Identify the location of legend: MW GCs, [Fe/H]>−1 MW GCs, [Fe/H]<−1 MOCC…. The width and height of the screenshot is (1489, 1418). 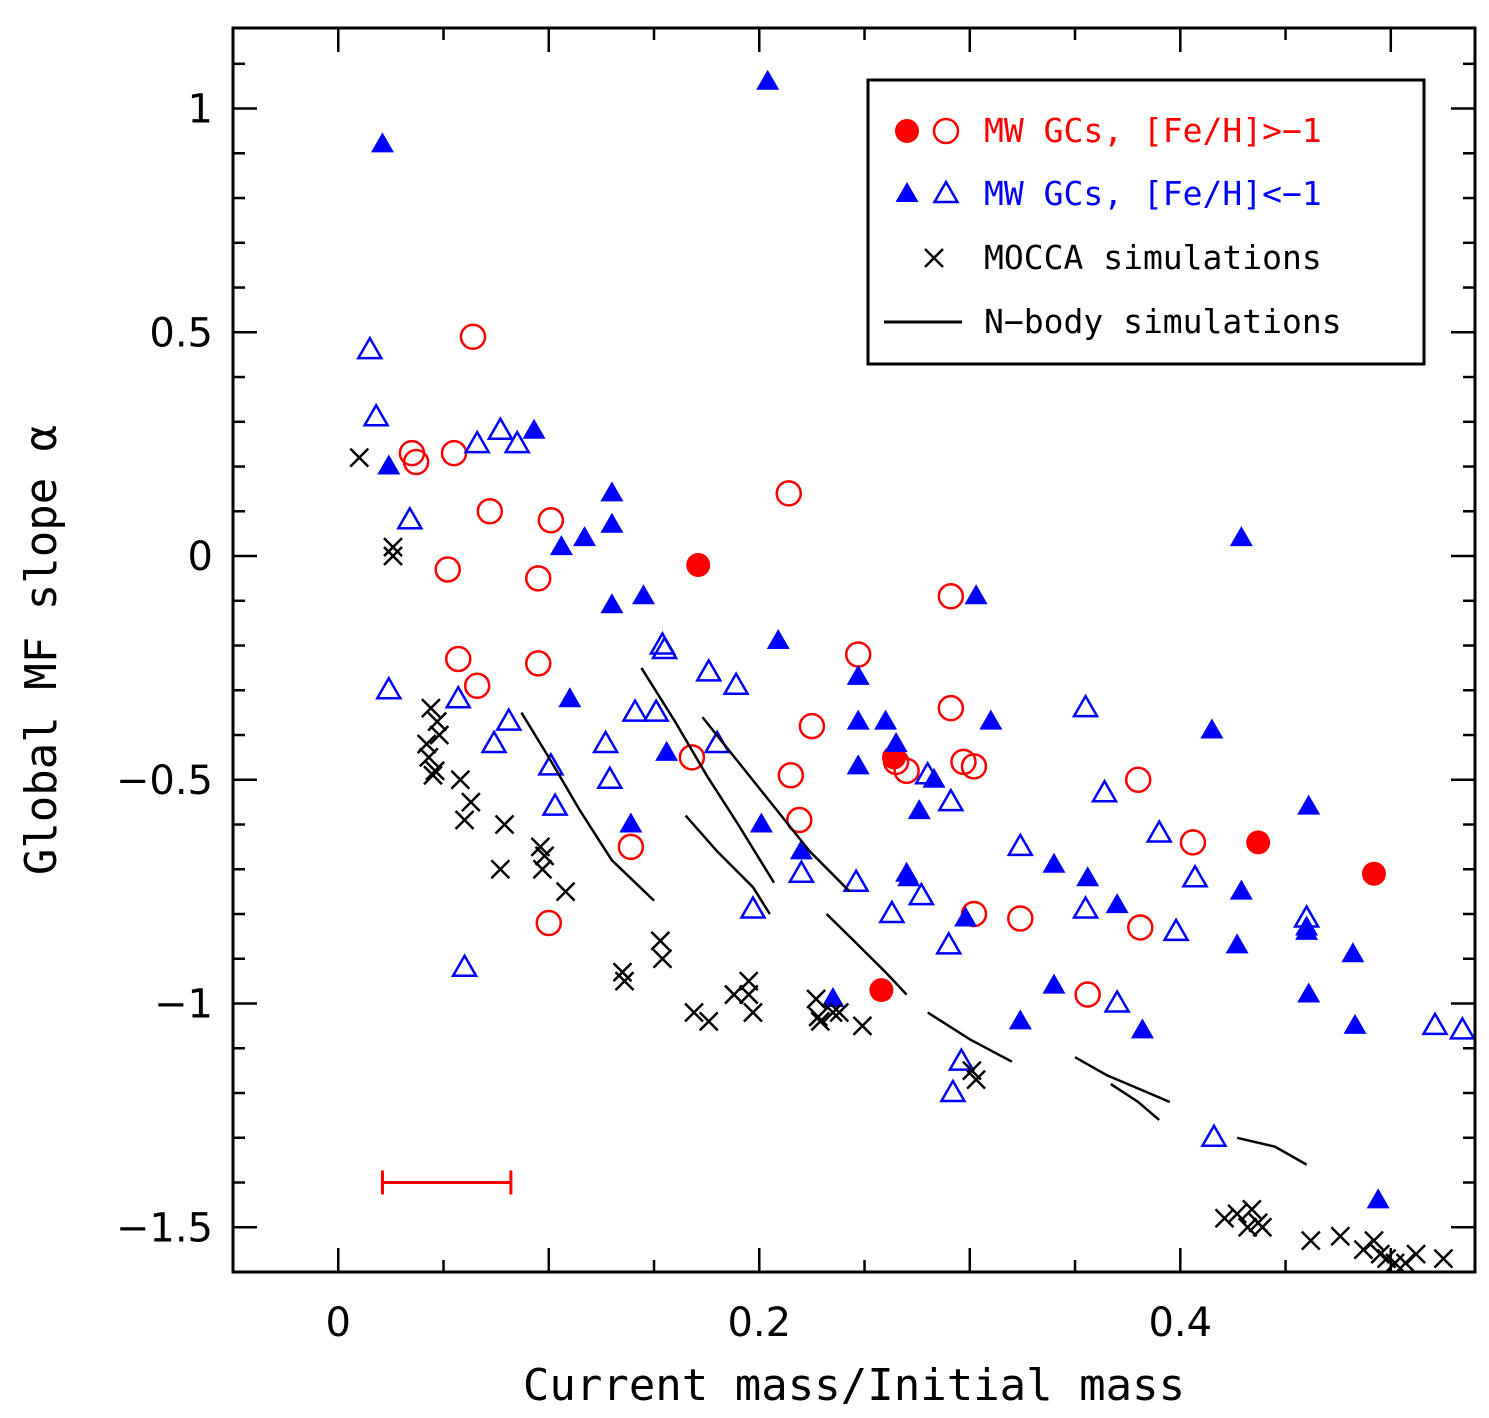
(1146, 222).